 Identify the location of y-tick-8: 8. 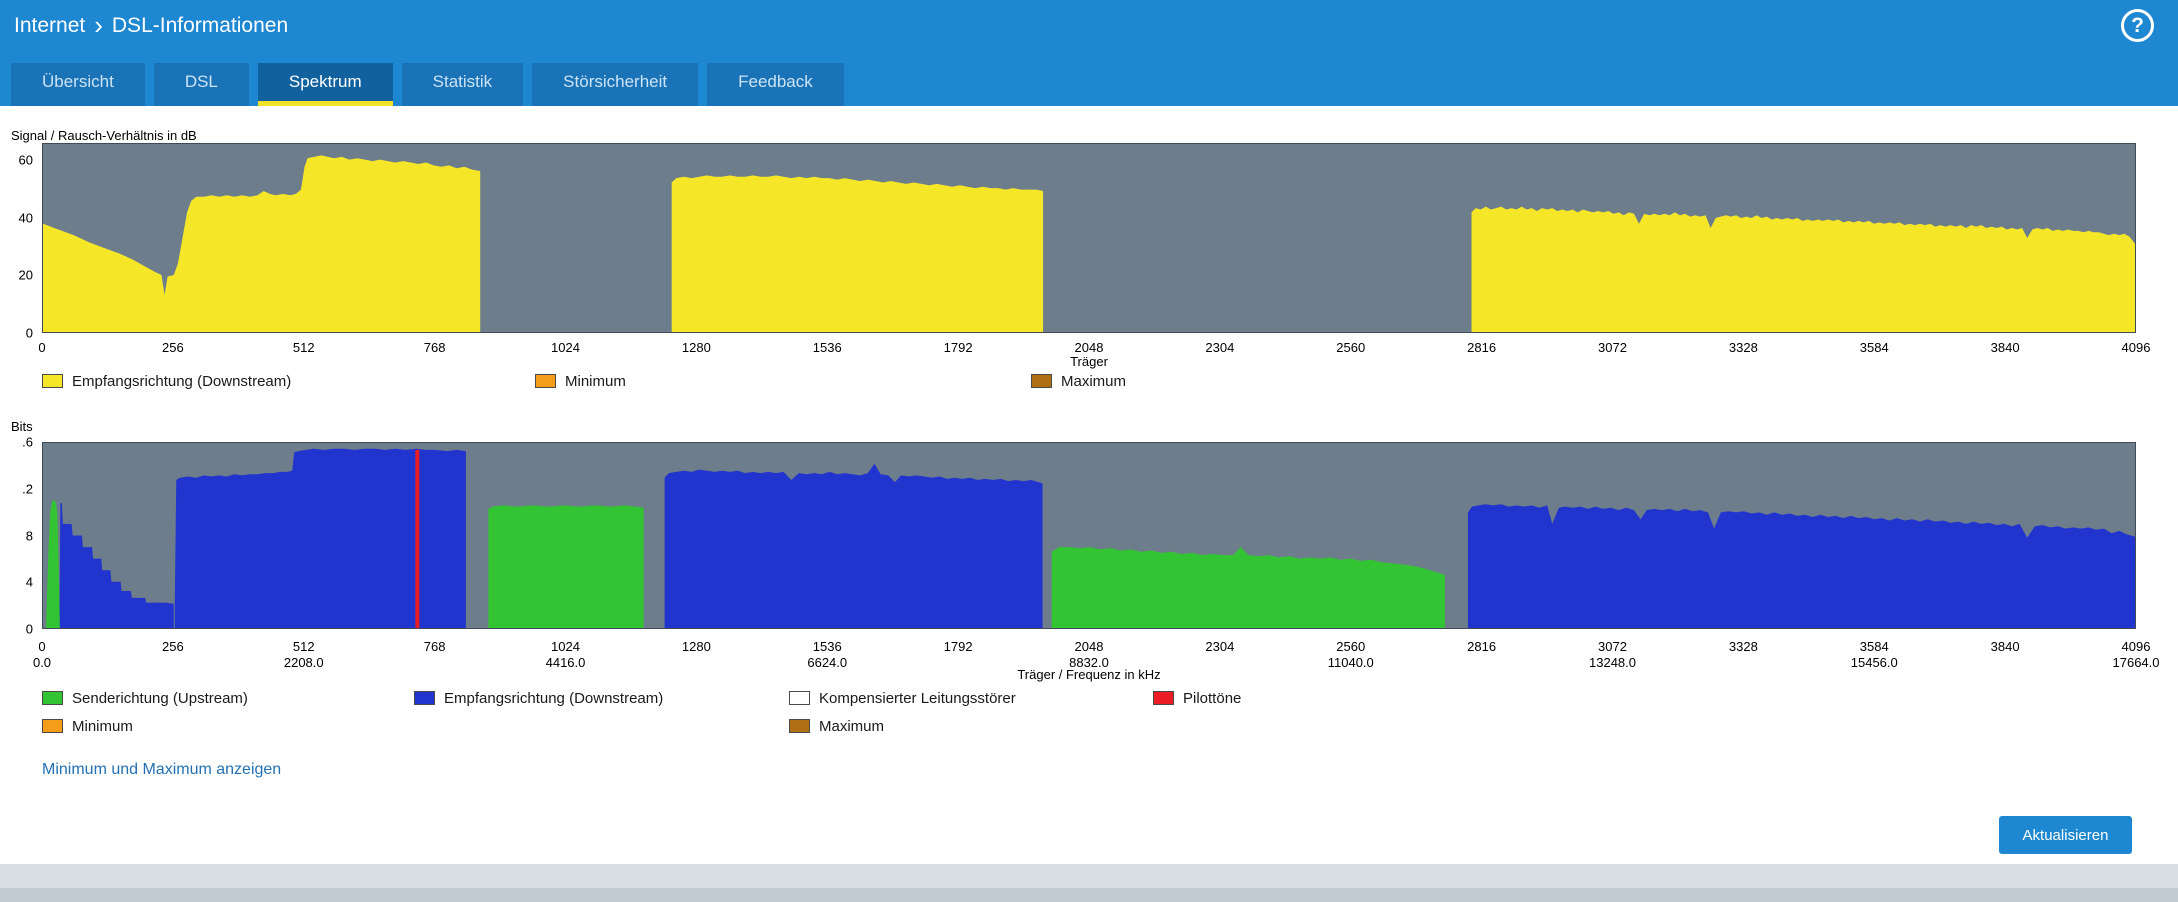
(29, 535).